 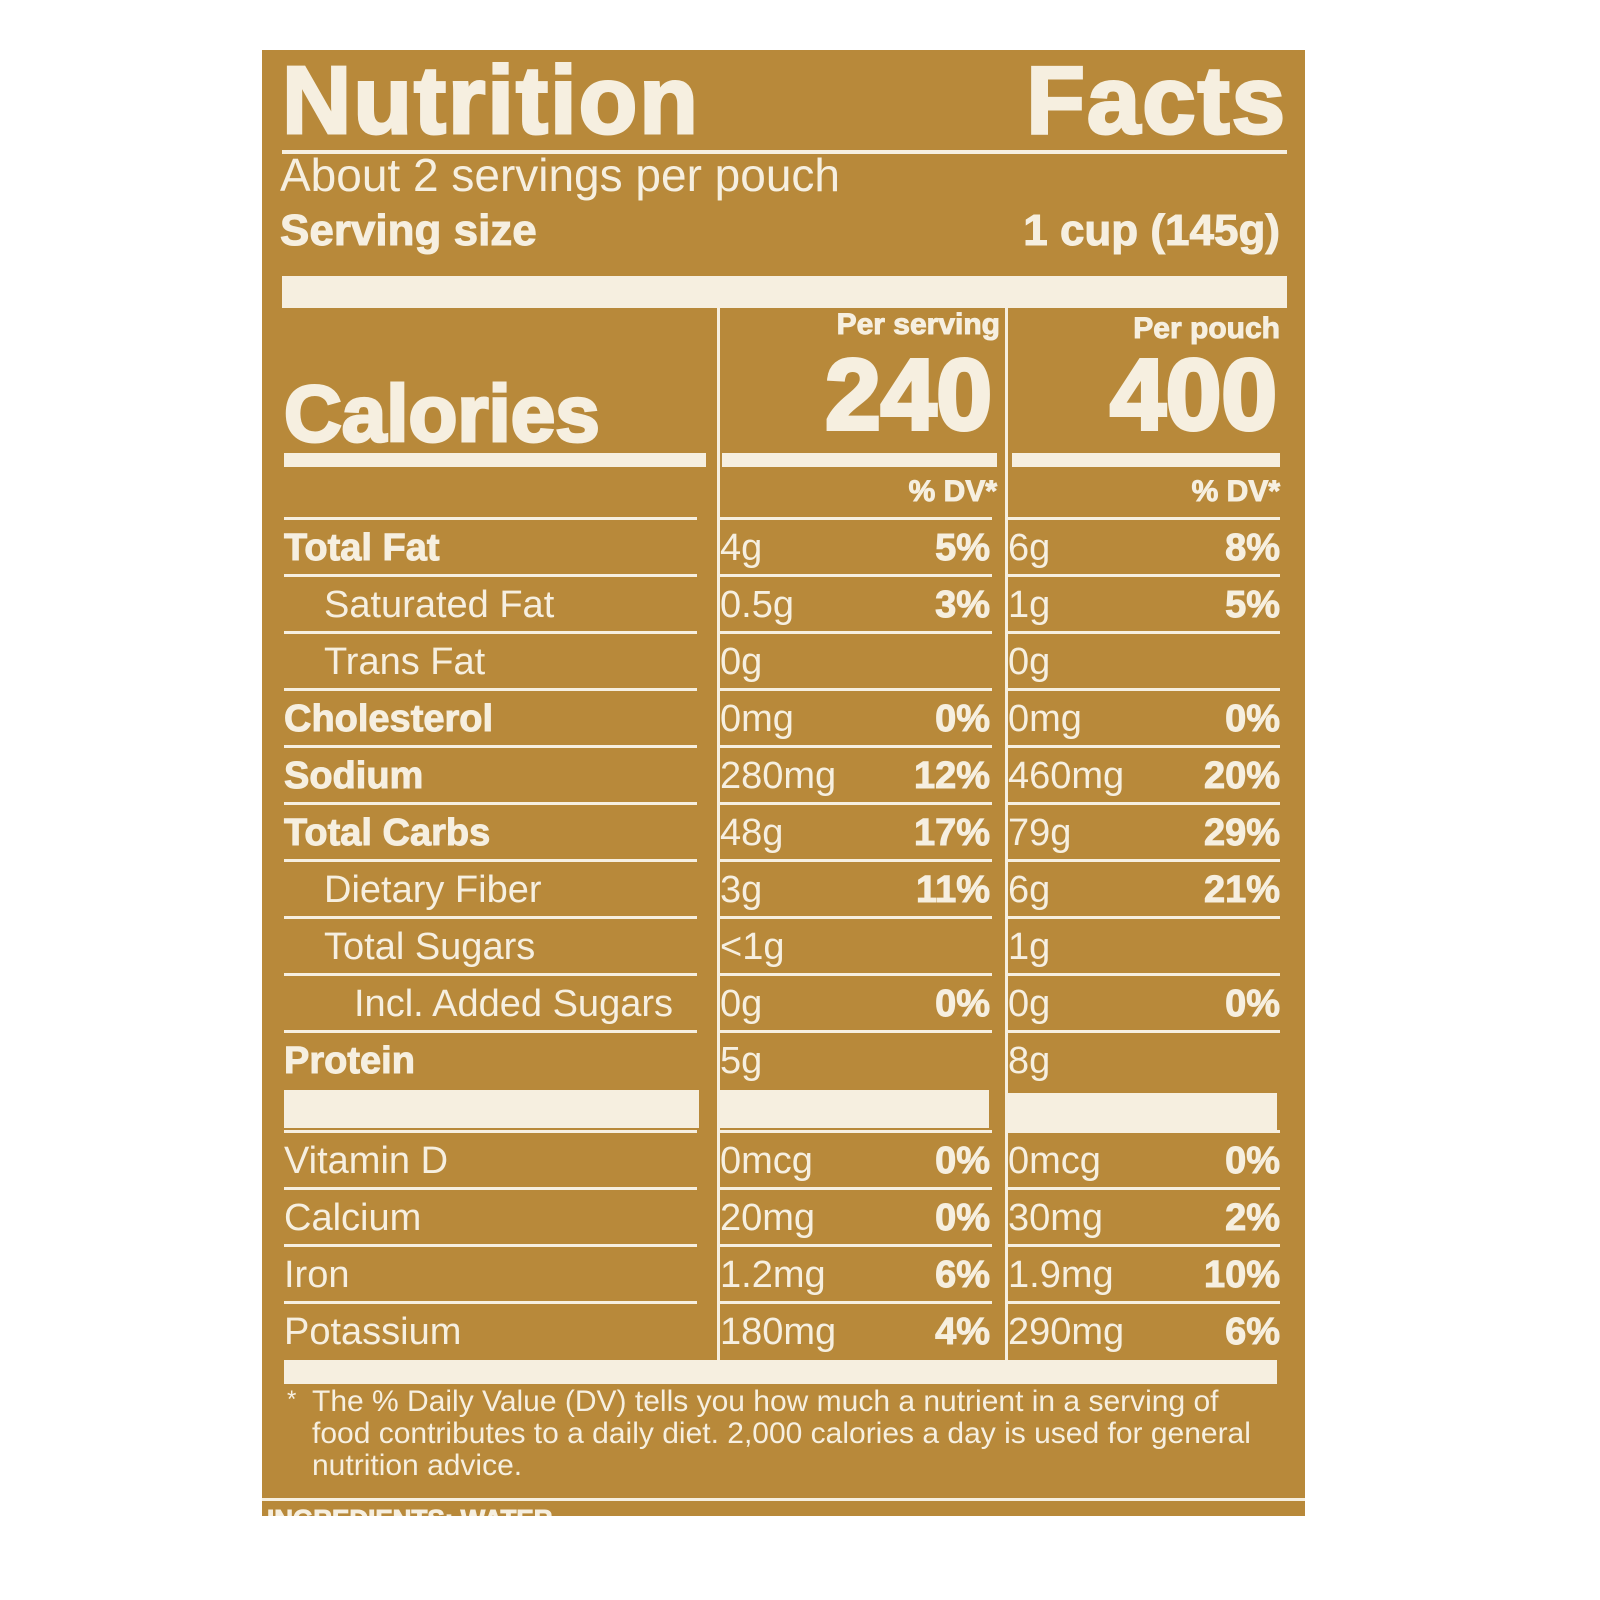 I want to click on nutrient-name: Saturated Fat, so click(x=439, y=605).